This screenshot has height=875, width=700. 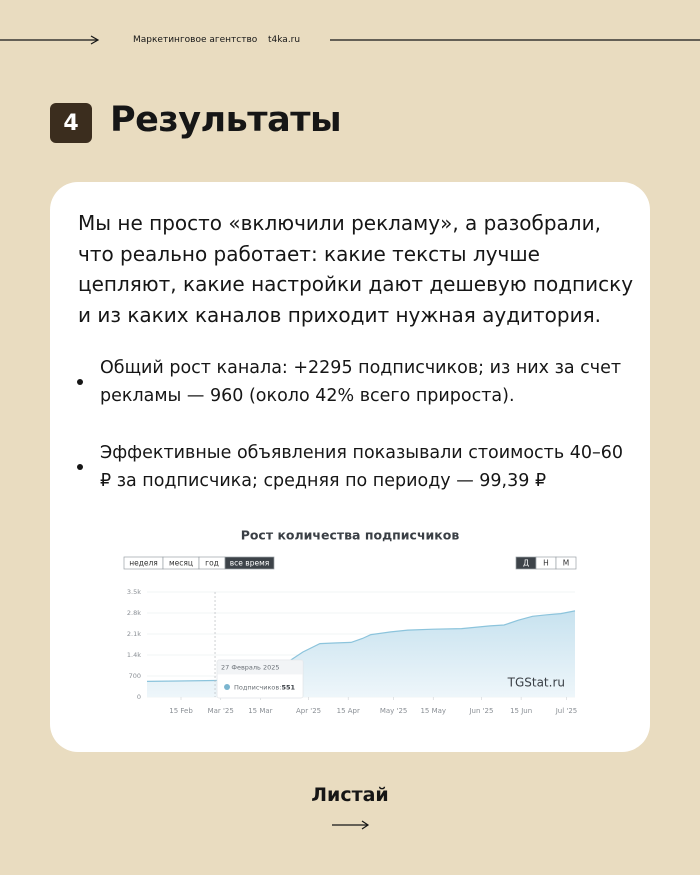 I want to click on chart-title: Рост количества подписчиков, so click(x=350, y=535).